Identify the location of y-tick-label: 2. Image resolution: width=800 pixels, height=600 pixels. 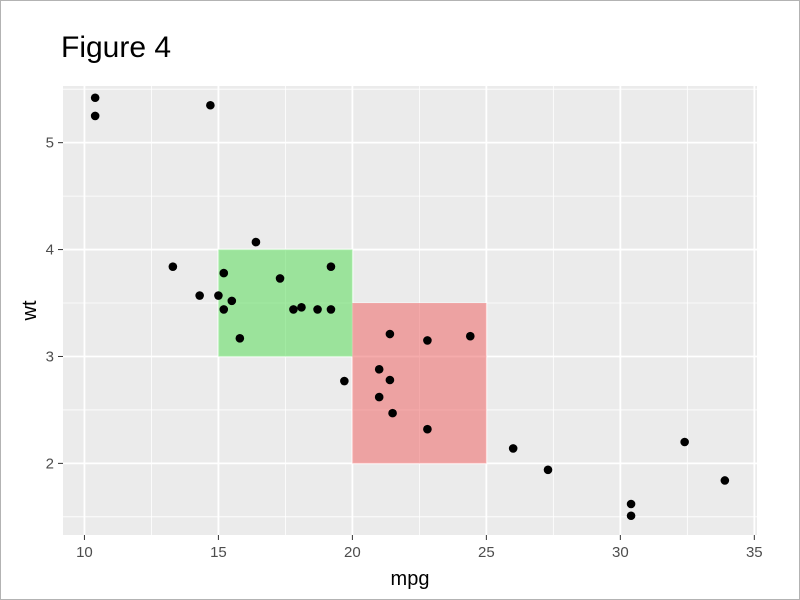
(50, 463).